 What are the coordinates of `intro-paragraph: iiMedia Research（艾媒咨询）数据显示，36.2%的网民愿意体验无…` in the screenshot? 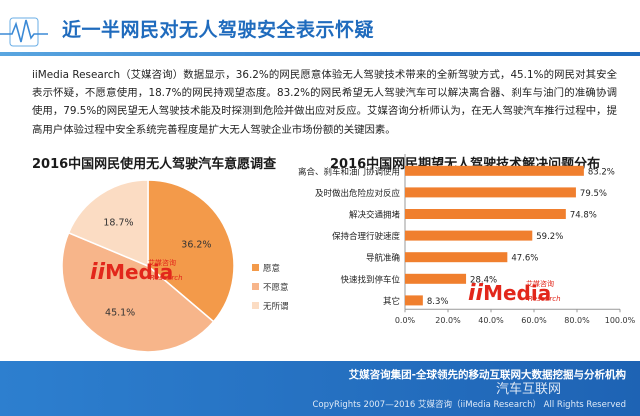 It's located at (324, 102).